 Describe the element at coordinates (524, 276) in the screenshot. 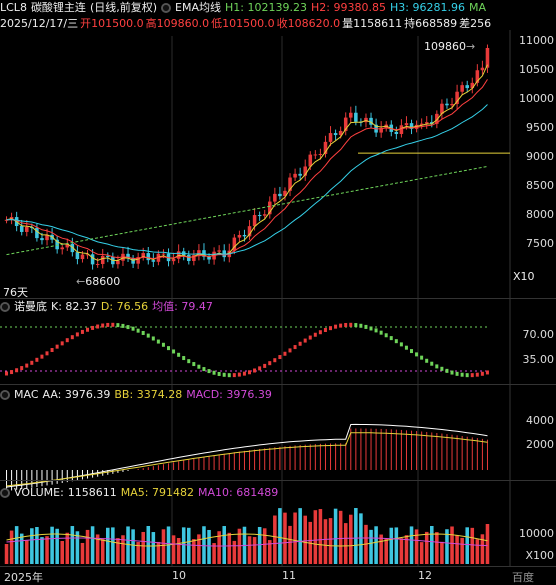

I see `price-multiplier: X10` at that location.